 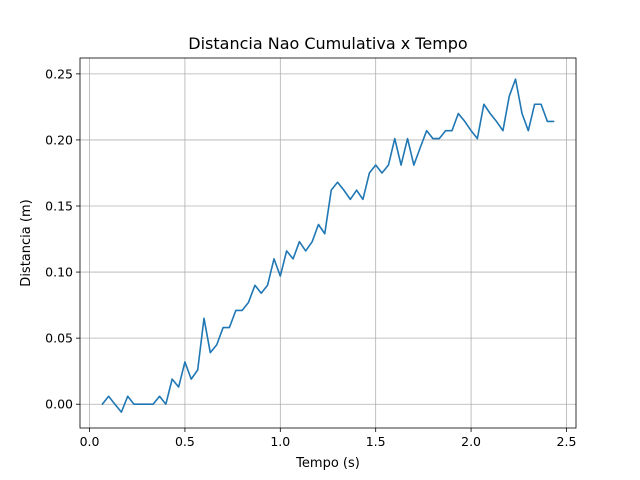 What do you see at coordinates (327, 463) in the screenshot?
I see `x-axis-label: Tempo (s)` at bounding box center [327, 463].